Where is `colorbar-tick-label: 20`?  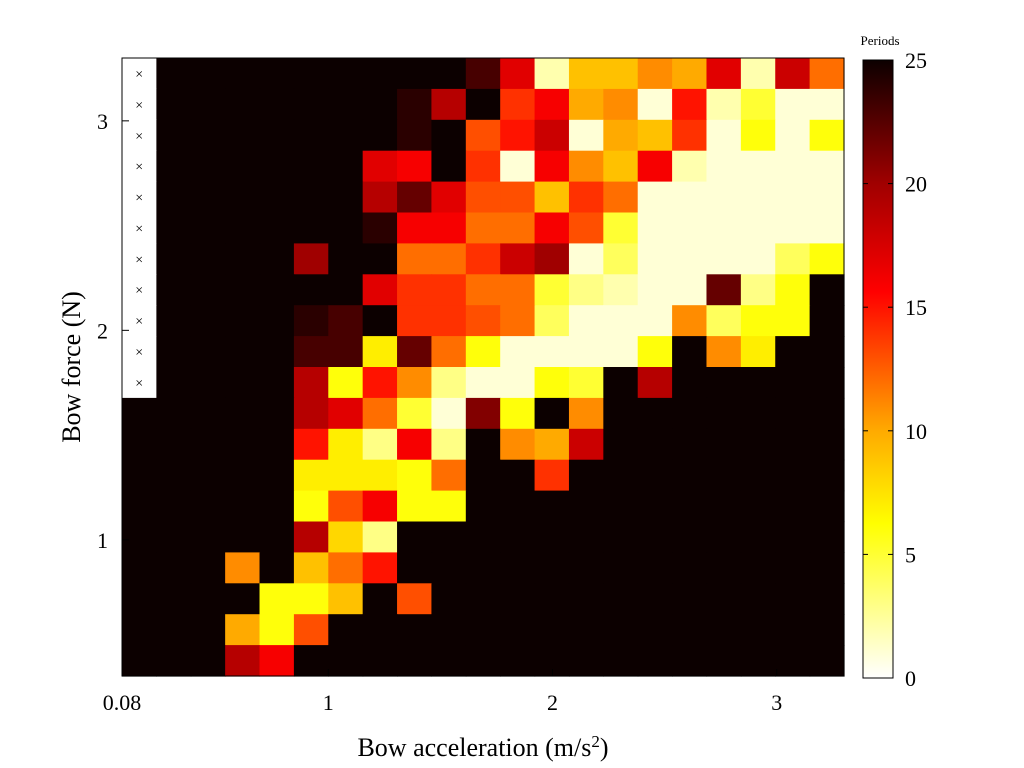 colorbar-tick-label: 20 is located at coordinates (916, 184).